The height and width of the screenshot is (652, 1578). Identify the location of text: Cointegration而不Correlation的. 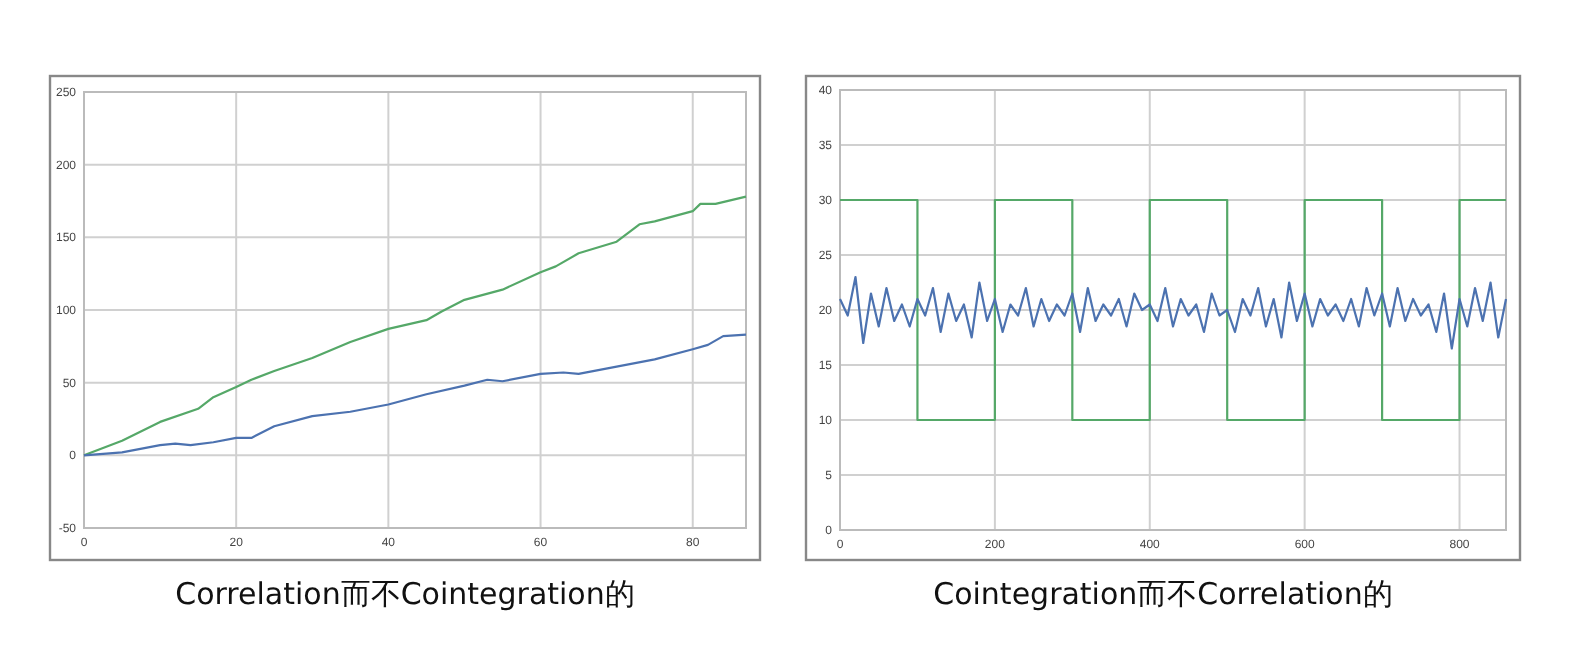
(1163, 594).